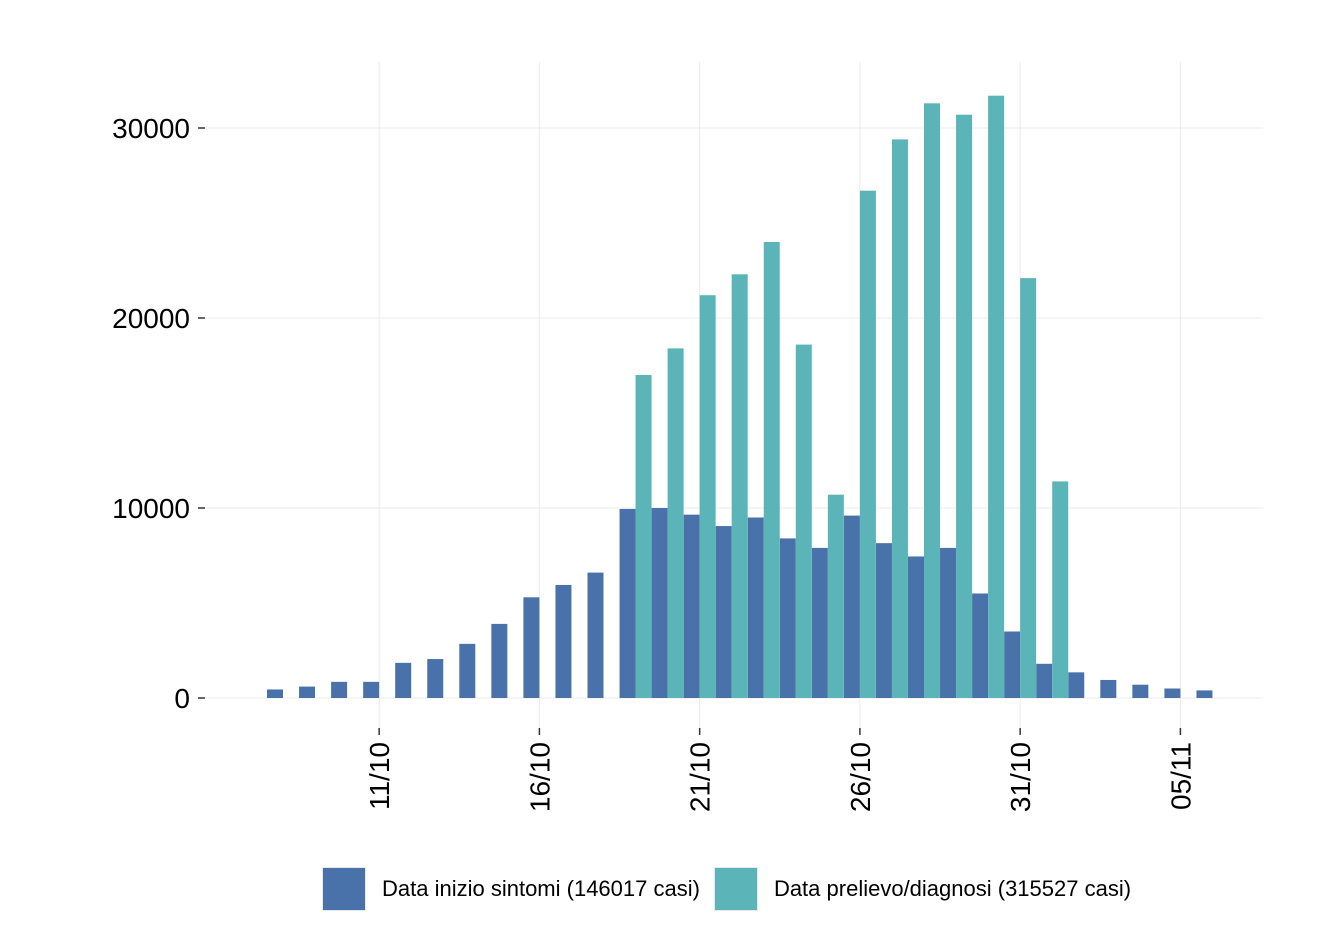 The height and width of the screenshot is (938, 1332). Describe the element at coordinates (539, 777) in the screenshot. I see `x-tick-label: 16/10` at that location.